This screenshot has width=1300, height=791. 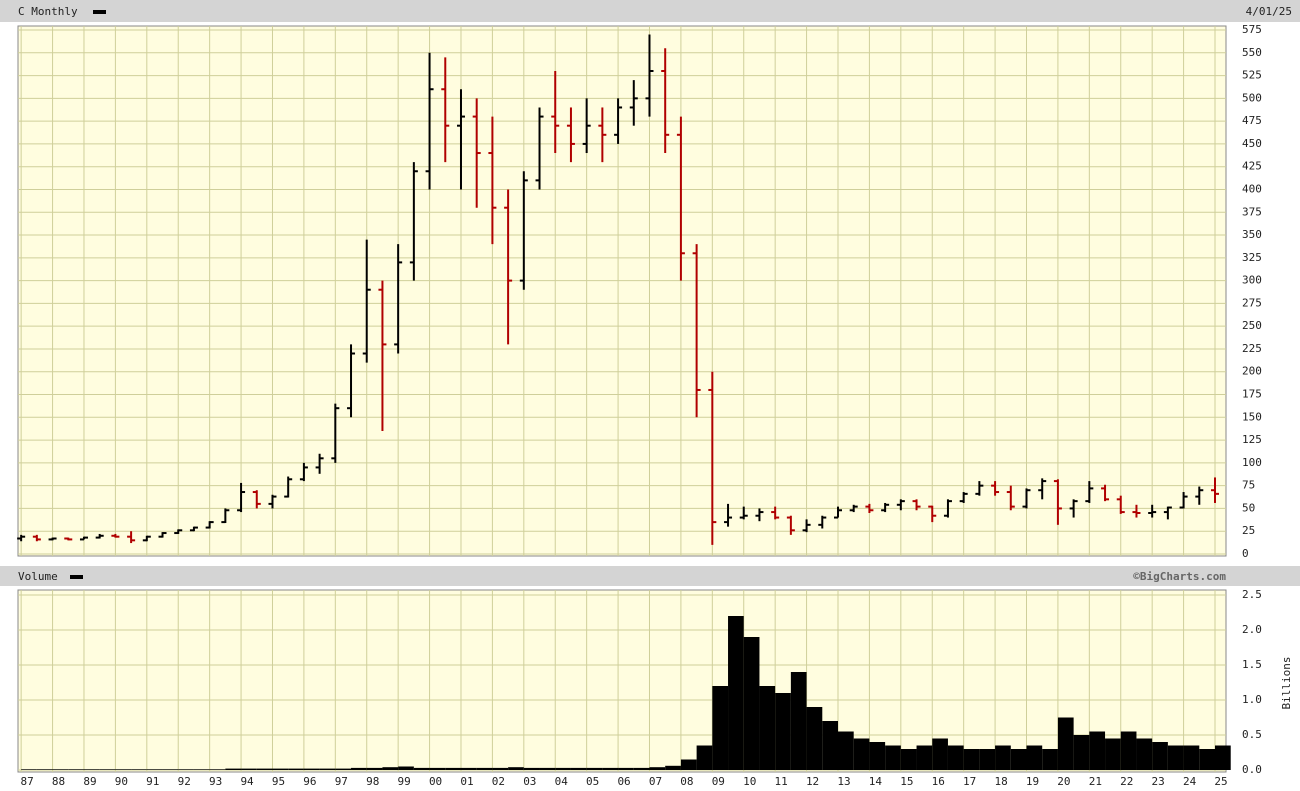 I want to click on x-tick-label: 07, so click(x=655, y=781).